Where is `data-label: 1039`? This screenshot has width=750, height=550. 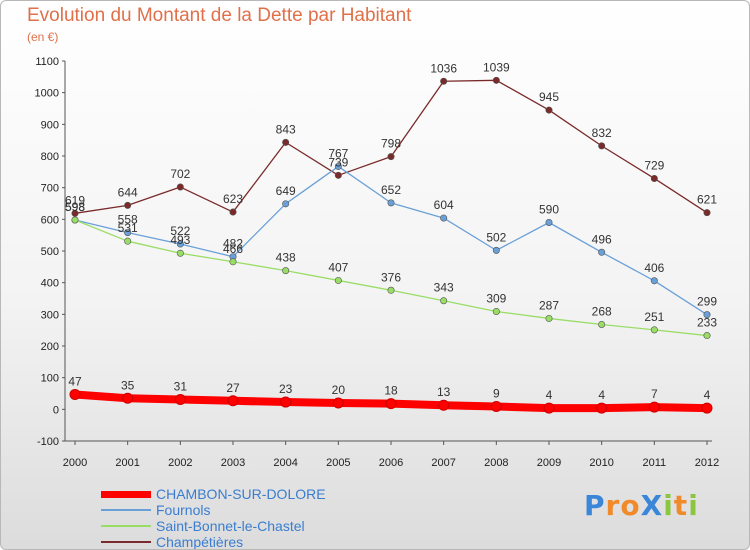
data-label: 1039 is located at coordinates (496, 67).